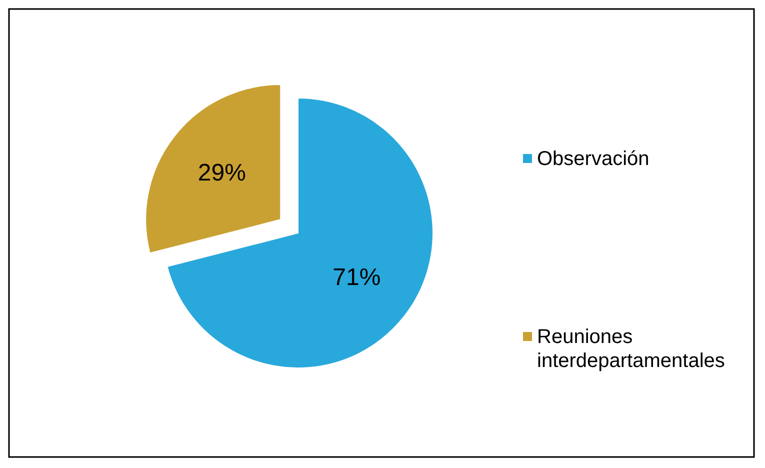  I want to click on data-label: 29%, so click(222, 172).